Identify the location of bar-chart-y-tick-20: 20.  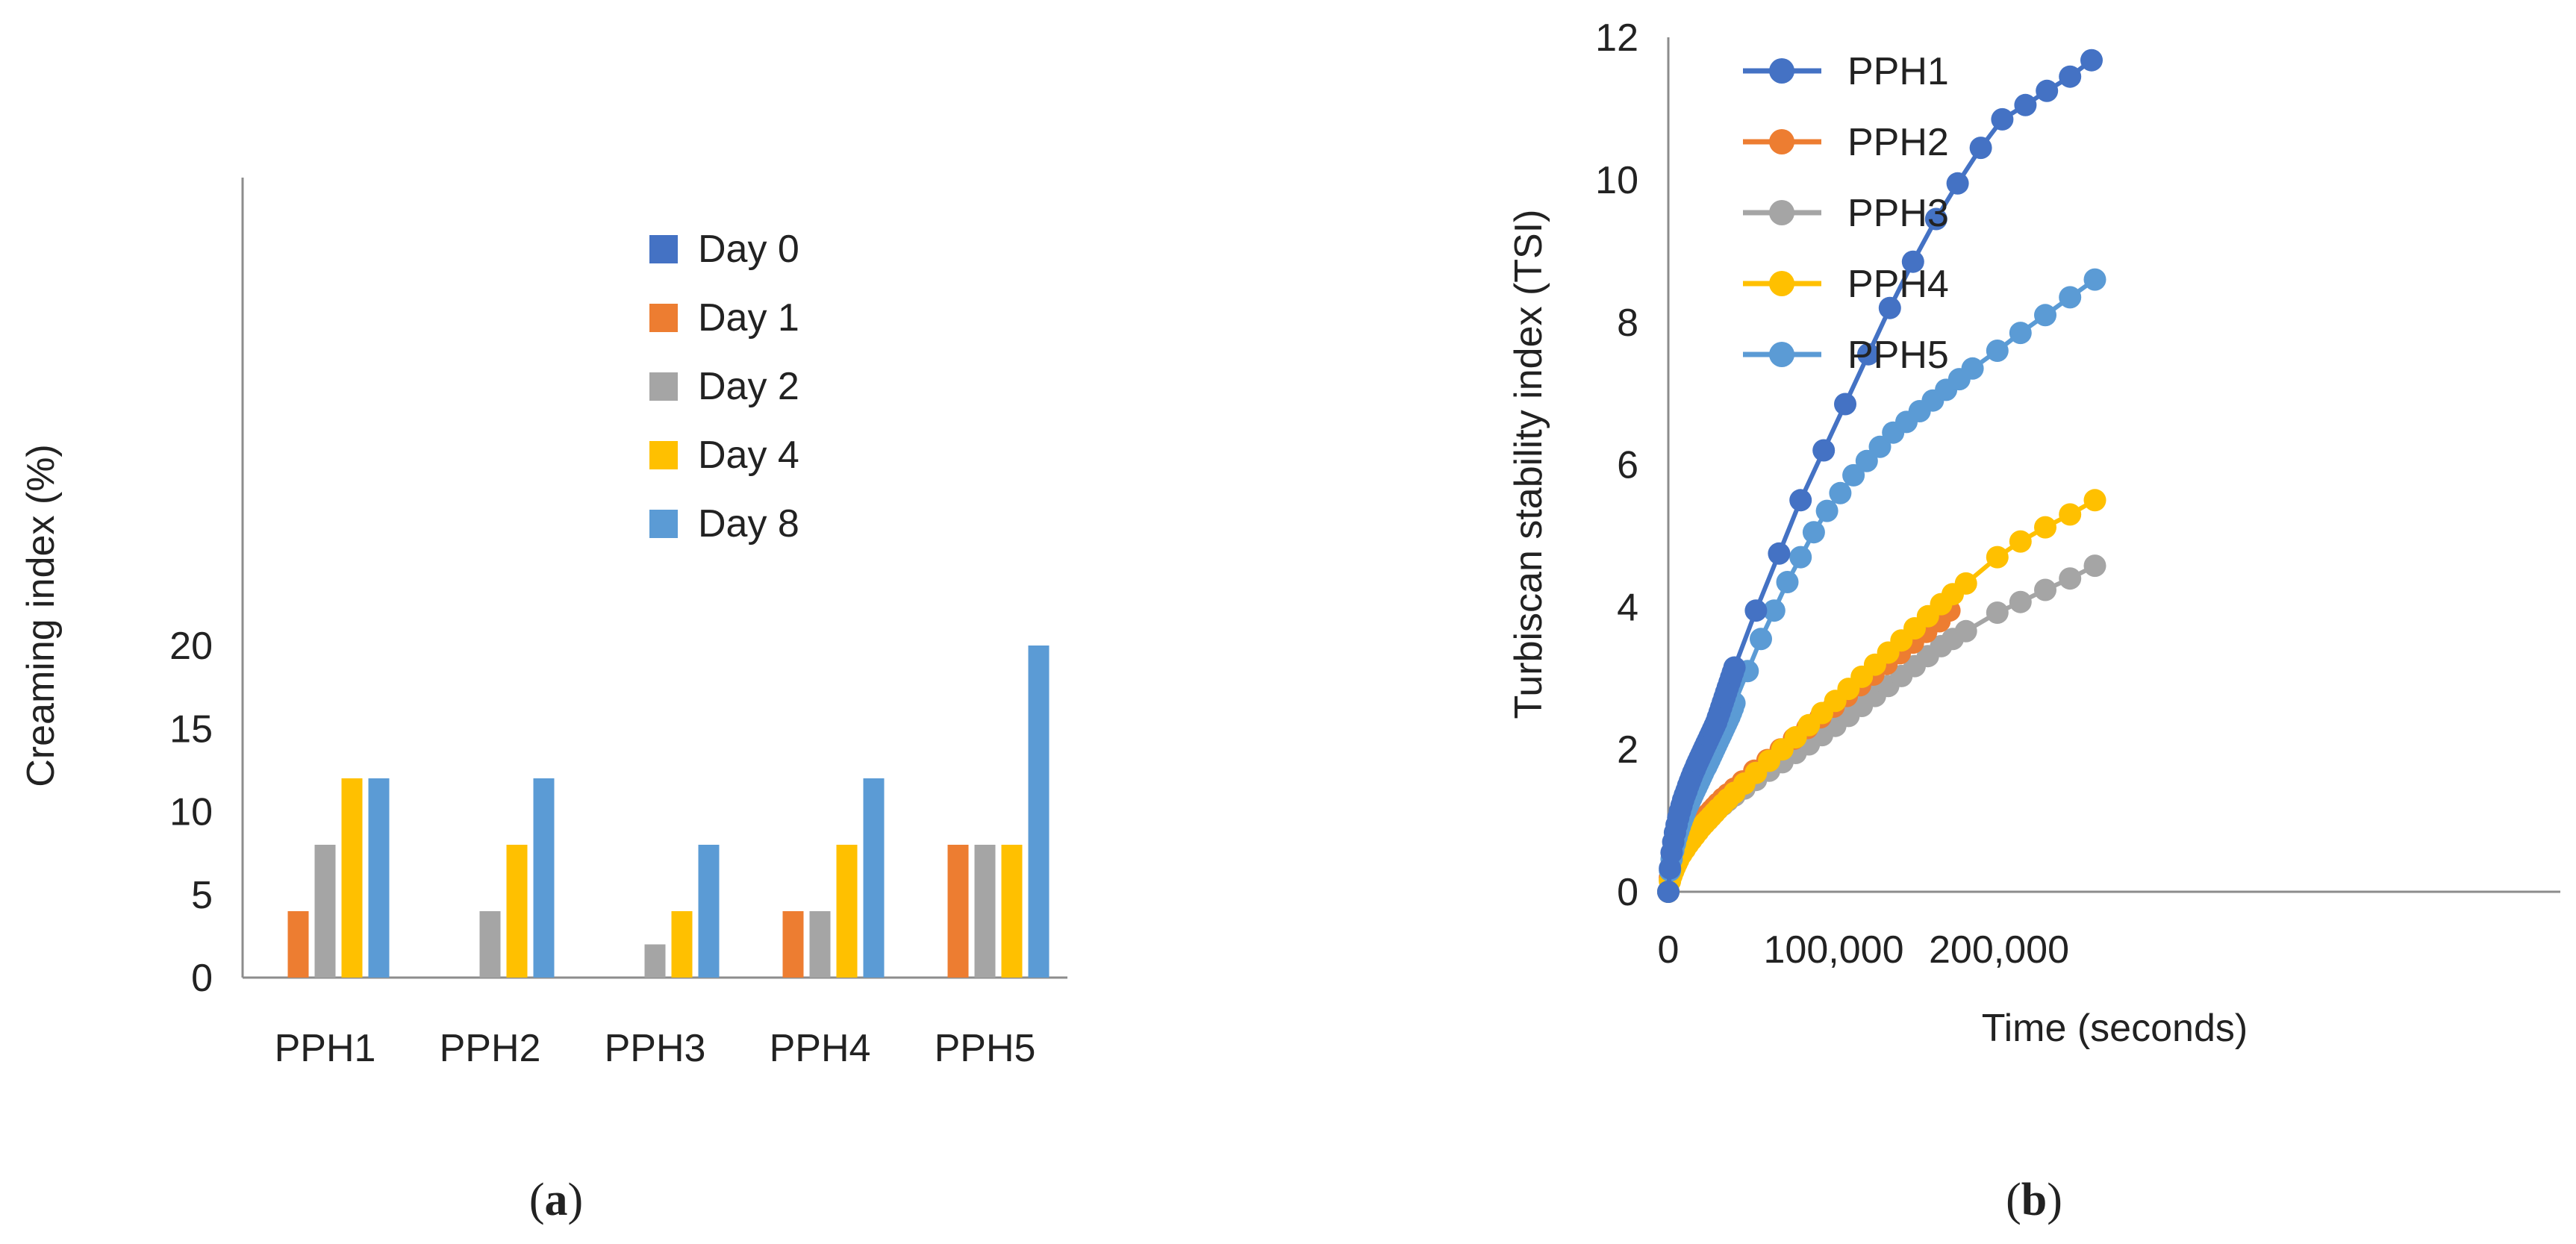
(191, 647).